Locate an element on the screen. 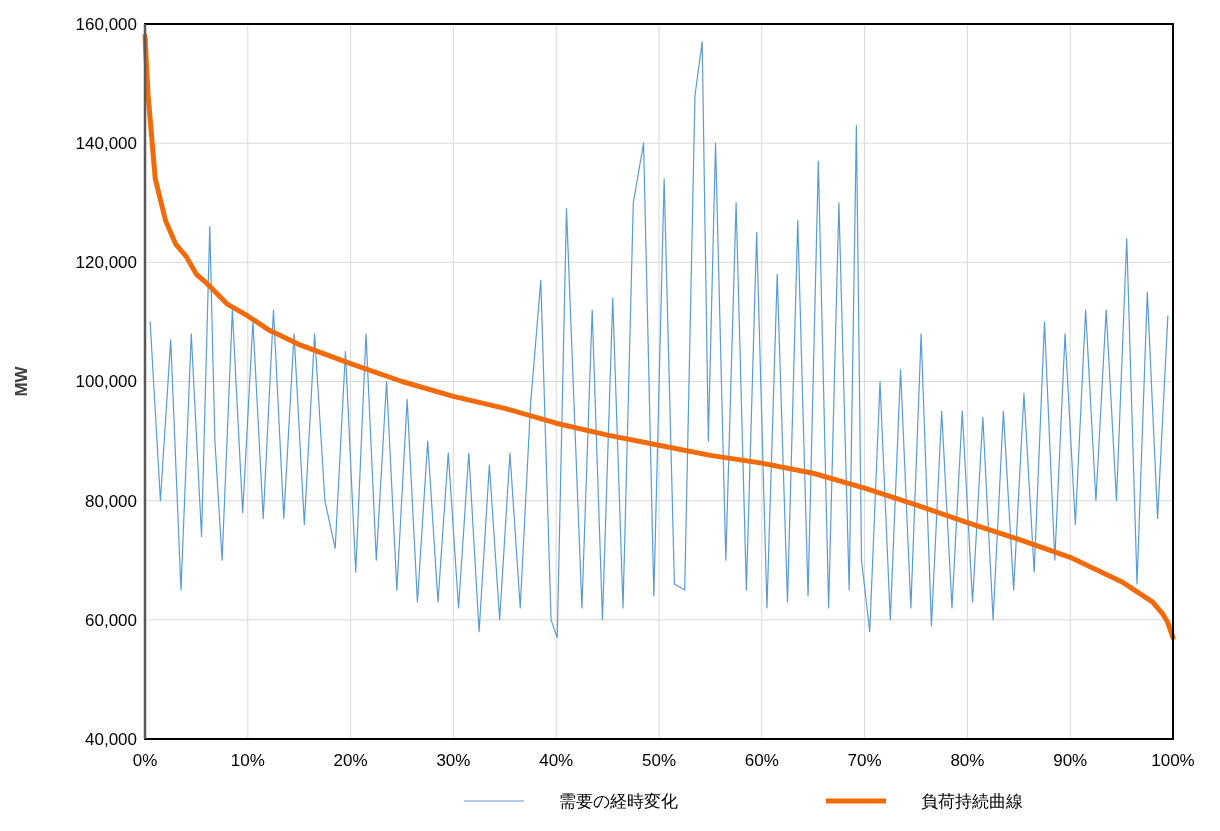 Image resolution: width=1220 pixels, height=831 pixels. y-tick-label: 120,000 is located at coordinates (106, 263).